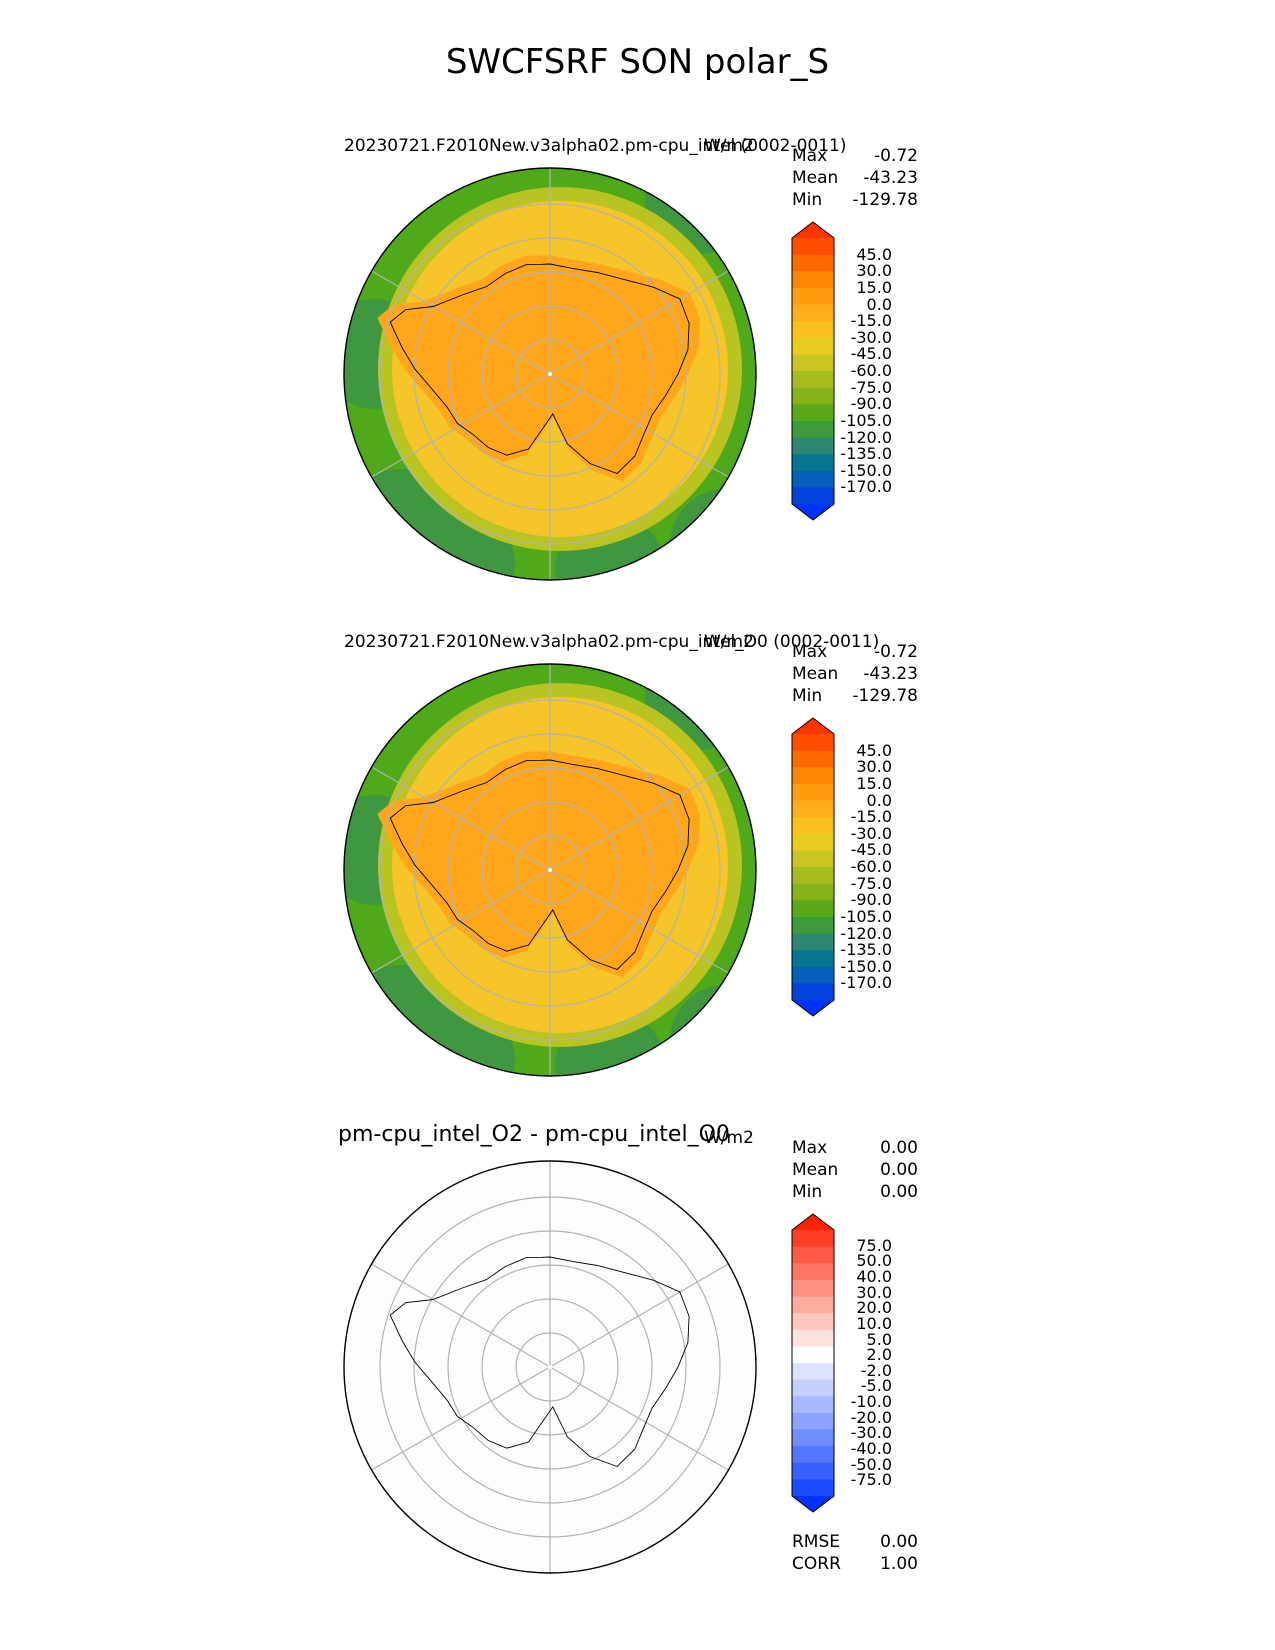 This screenshot has width=1275, height=1650. What do you see at coordinates (871, 321) in the screenshot?
I see `colorbar-tick-label: -15.0` at bounding box center [871, 321].